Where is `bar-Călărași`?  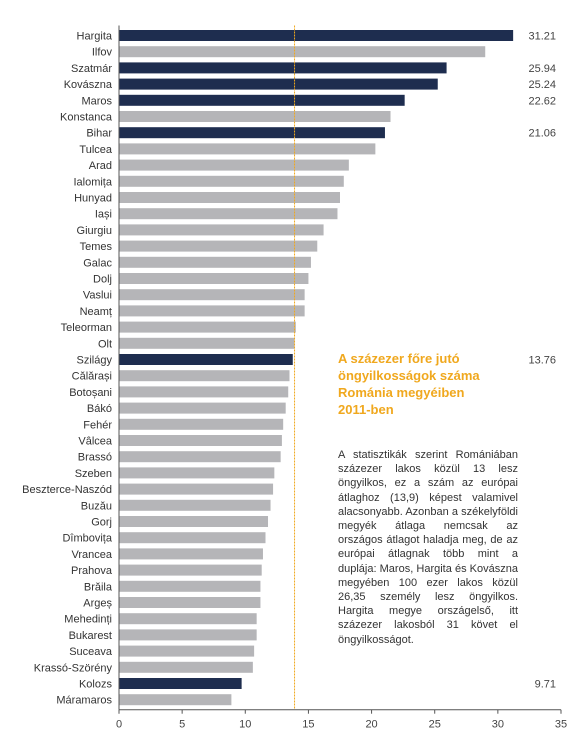
bar-Călărași is located at coordinates (204, 376).